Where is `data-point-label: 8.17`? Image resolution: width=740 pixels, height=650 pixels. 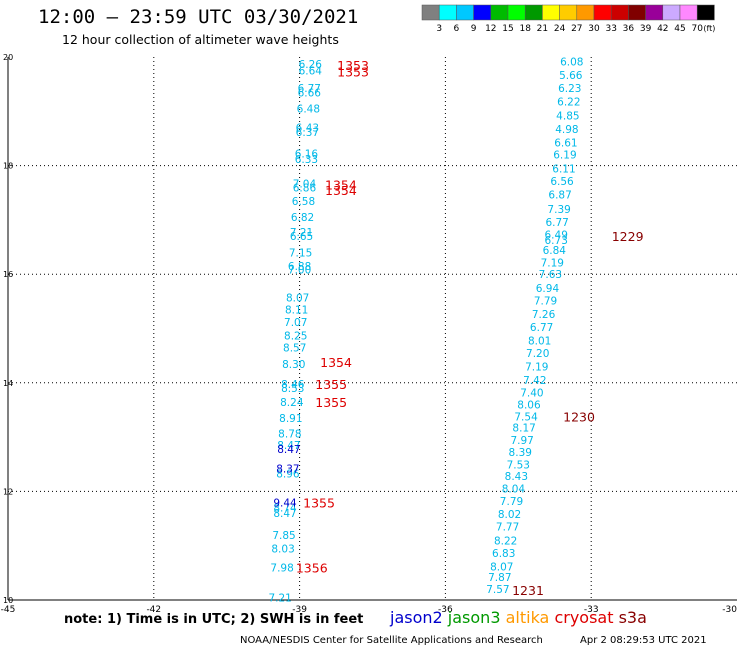 data-point-label: 8.17 is located at coordinates (523, 428).